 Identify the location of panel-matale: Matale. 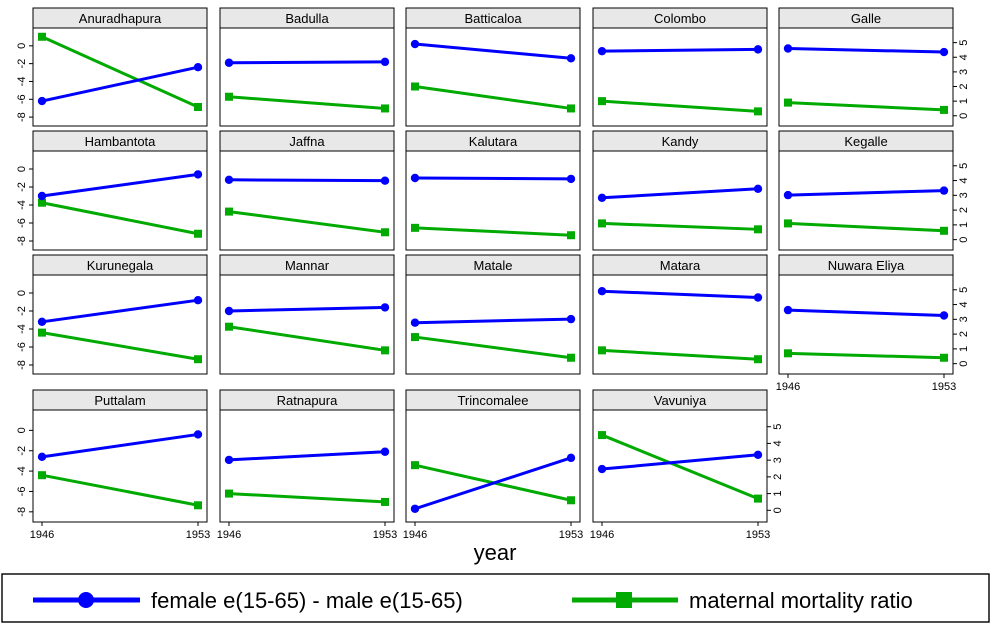
(493, 314).